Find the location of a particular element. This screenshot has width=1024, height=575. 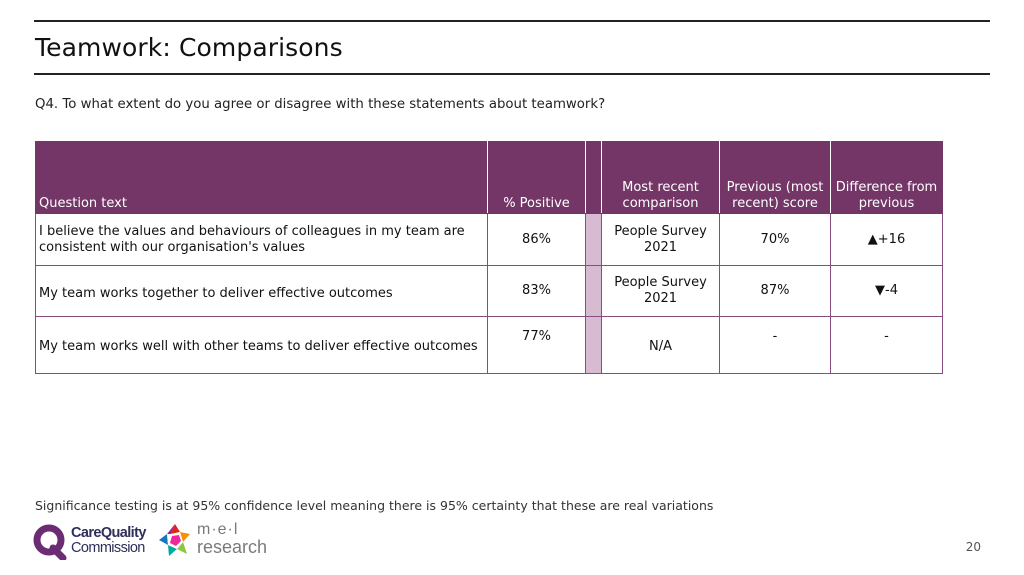

mel-logo-text: m·e·l is located at coordinates (218, 529).